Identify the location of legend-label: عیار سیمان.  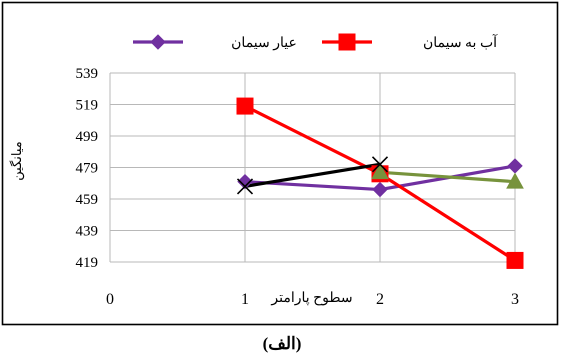
(264, 43).